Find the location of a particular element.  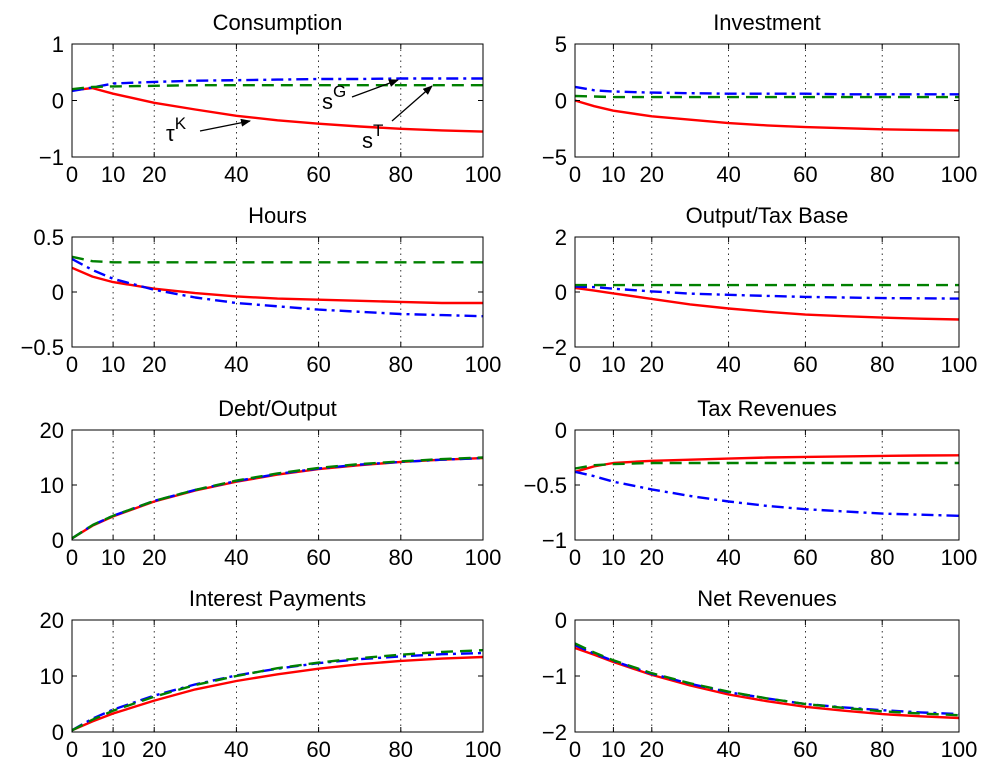

panel-tax-revenues: 0 10 20 40 60 80 100 −1 −0.5 0 Tax Revenues is located at coordinates (751, 483).